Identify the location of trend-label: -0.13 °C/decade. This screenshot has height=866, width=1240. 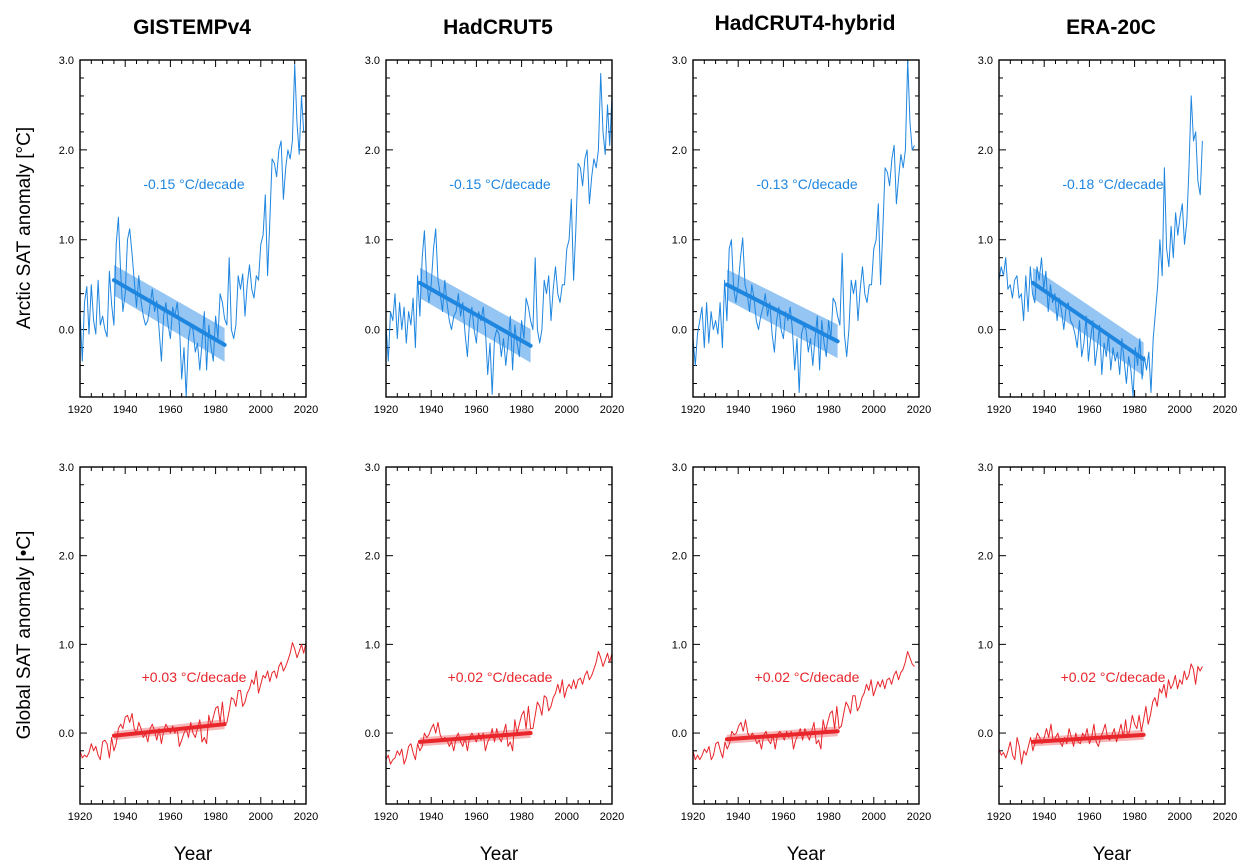
(807, 184).